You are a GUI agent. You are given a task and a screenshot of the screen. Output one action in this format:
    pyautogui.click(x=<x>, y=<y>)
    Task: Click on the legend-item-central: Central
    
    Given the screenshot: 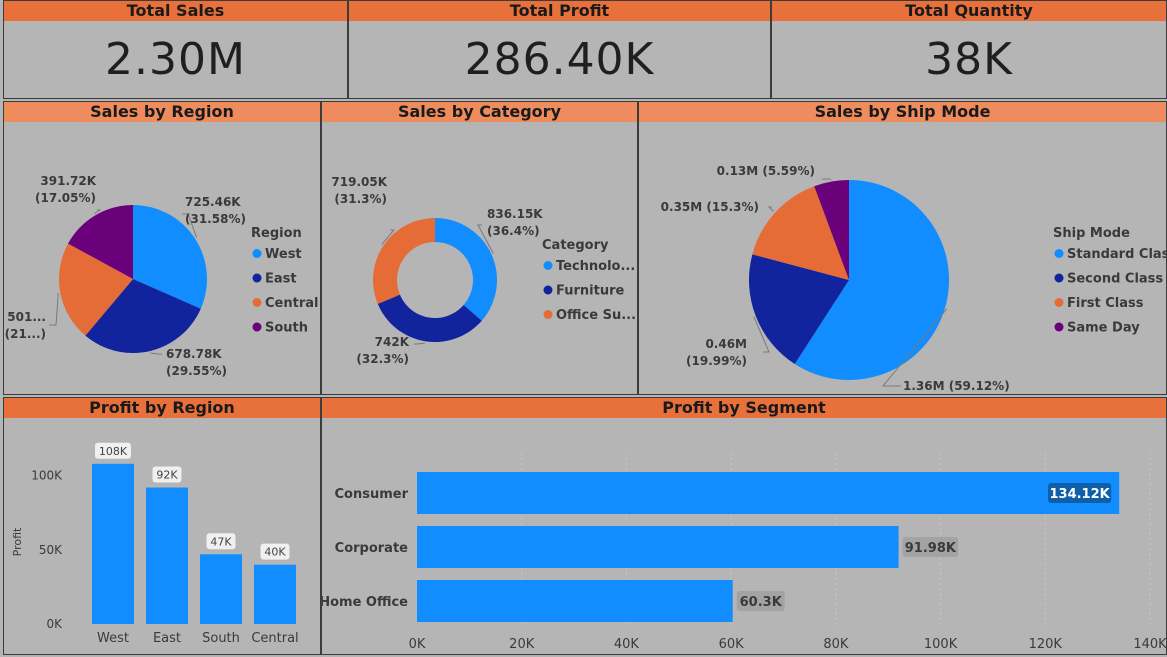 What is the action you would take?
    pyautogui.click(x=291, y=303)
    